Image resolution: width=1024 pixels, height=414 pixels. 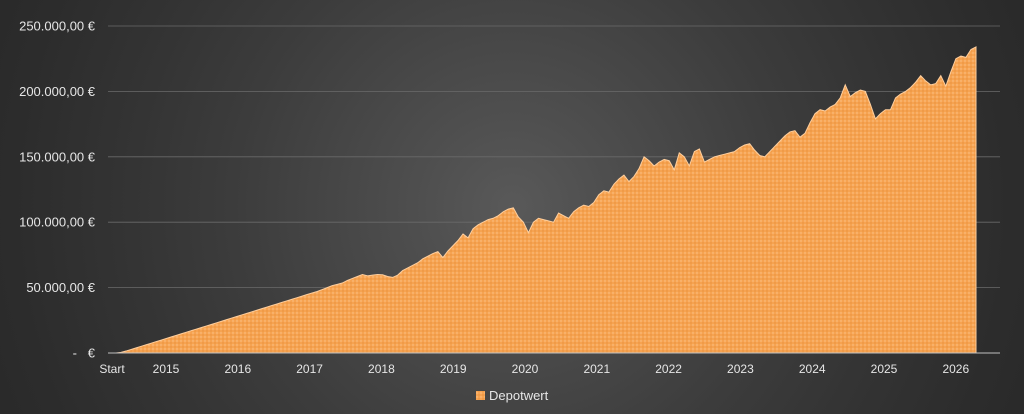 I want to click on x-tick-label: 2018, so click(x=381, y=369).